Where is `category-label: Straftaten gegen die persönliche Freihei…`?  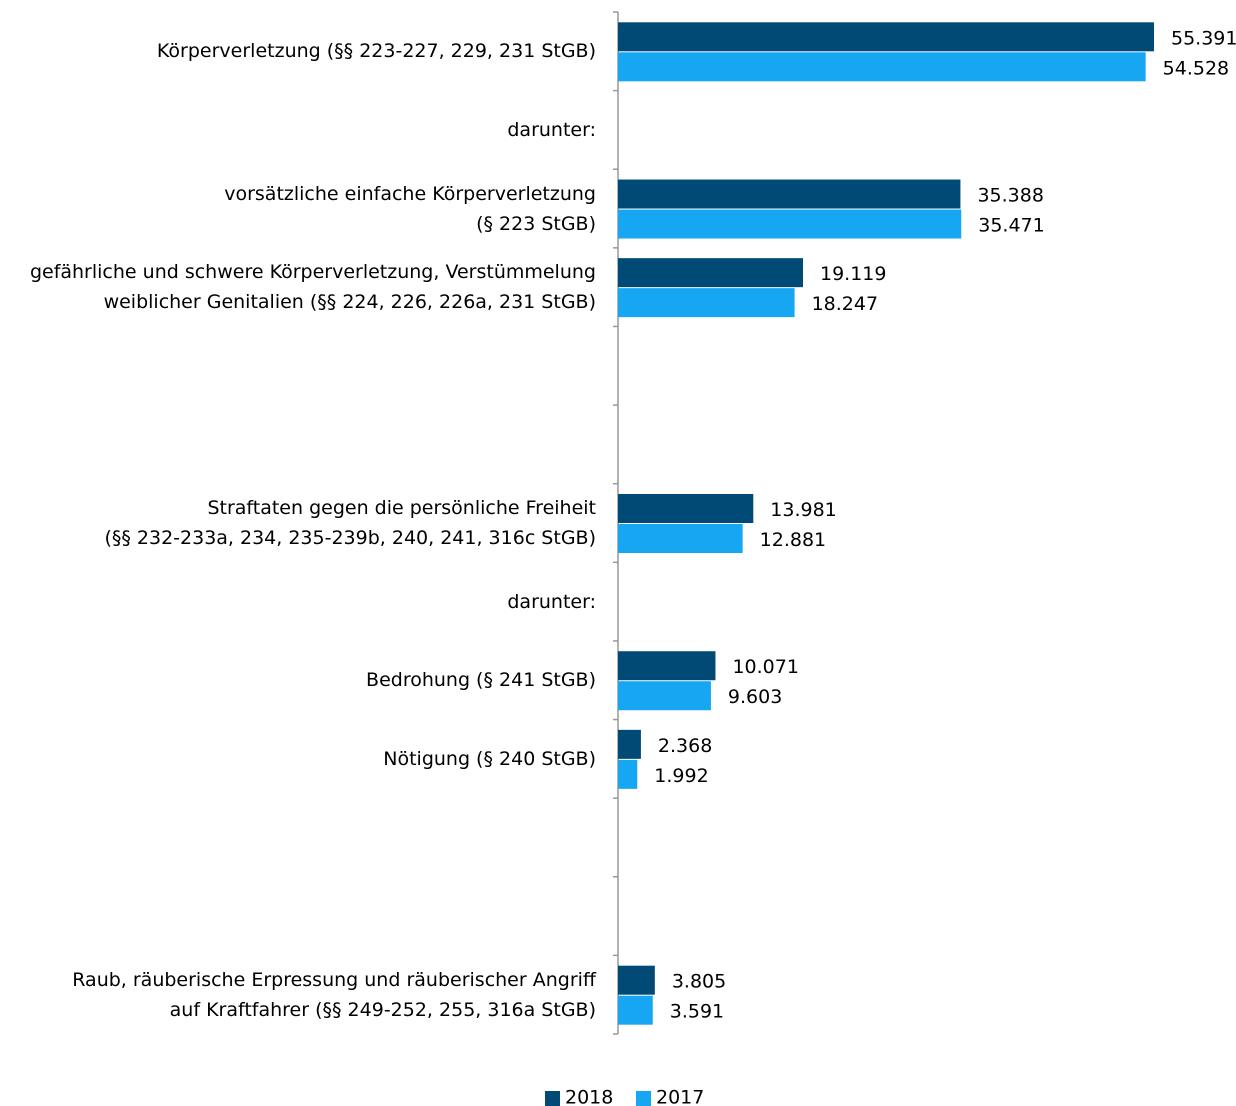
category-label: Straftaten gegen die persönliche Freihei… is located at coordinates (350, 523).